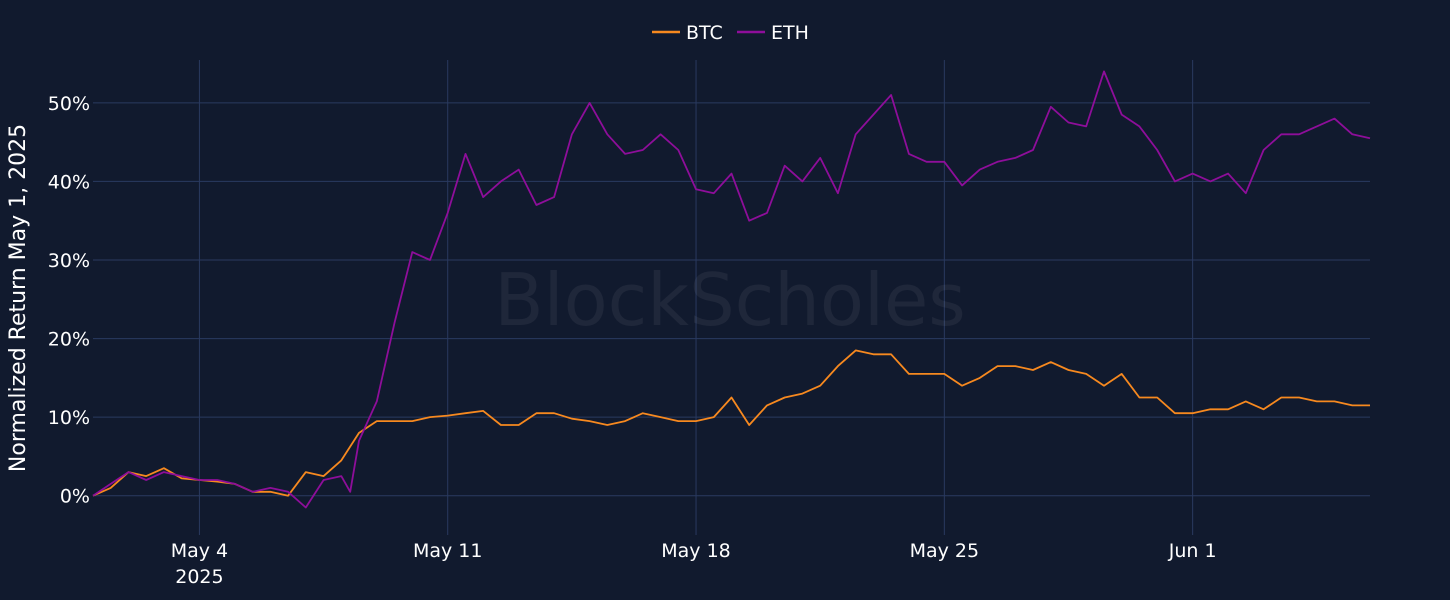 This screenshot has width=1450, height=600. Describe the element at coordinates (69, 340) in the screenshot. I see `y-tick-label: 20%` at that location.